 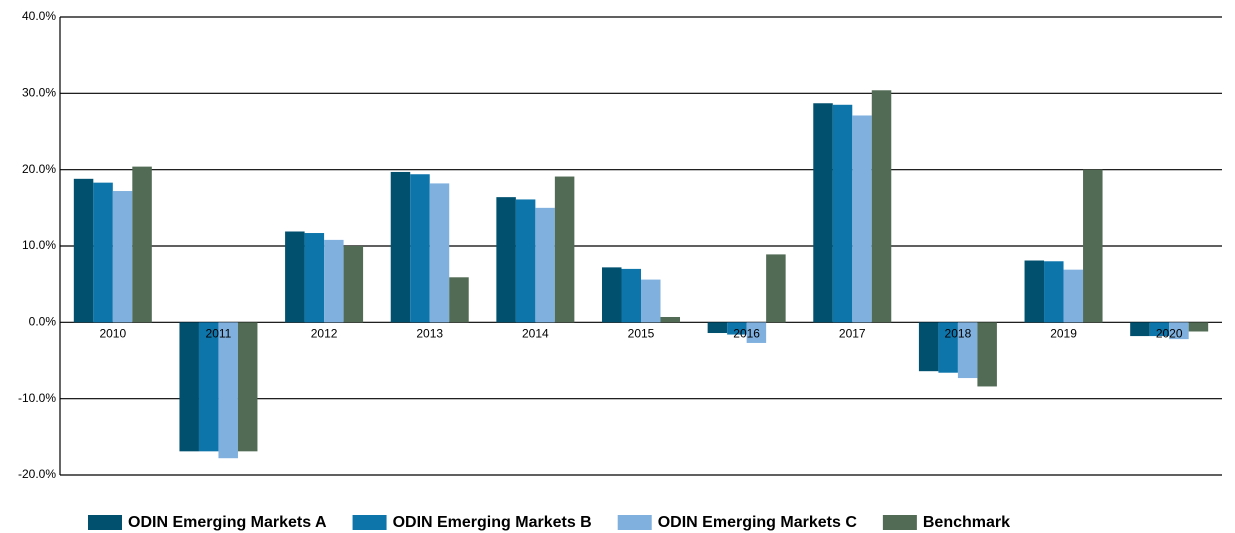 I want to click on x-tick-label: 2017, so click(x=852, y=334).